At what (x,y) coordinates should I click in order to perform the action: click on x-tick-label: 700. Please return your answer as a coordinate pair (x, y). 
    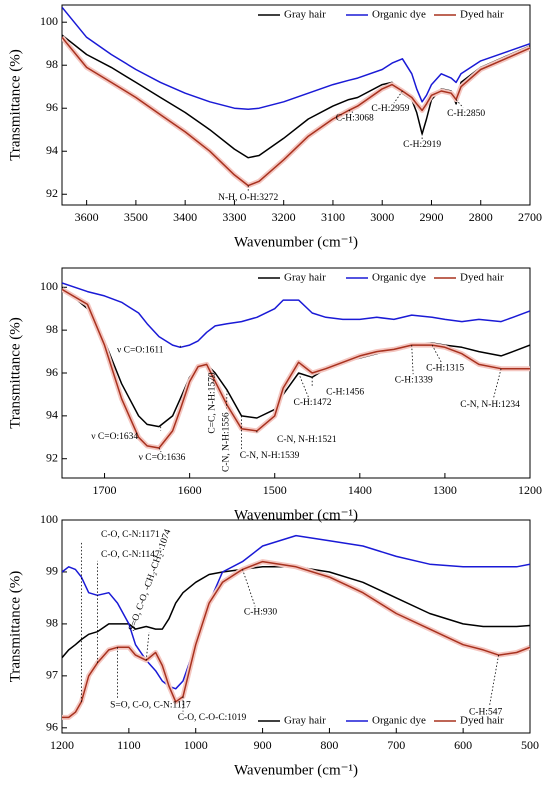
    Looking at the image, I should click on (396, 745).